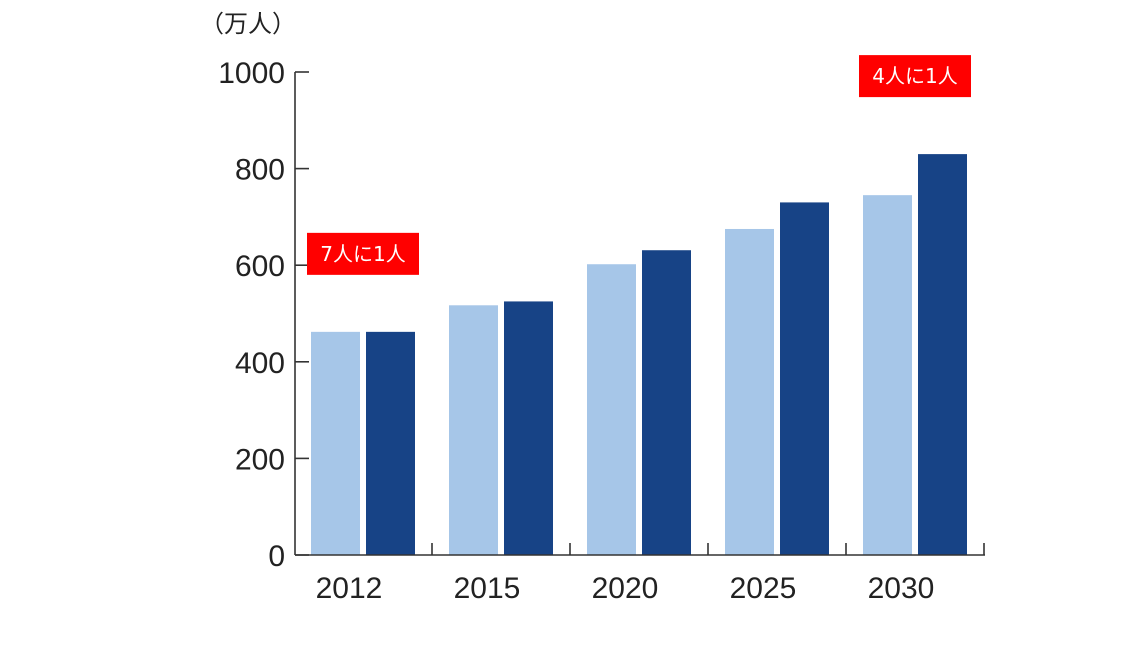 This screenshot has width=1130, height=650. What do you see at coordinates (349, 588) in the screenshot?
I see `x-tick-label: 2012` at bounding box center [349, 588].